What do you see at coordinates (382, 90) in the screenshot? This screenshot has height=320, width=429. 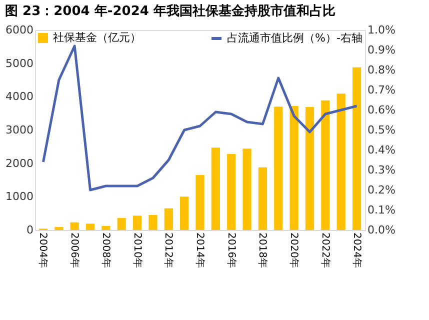 I see `y2-tick-label: 0.7%` at bounding box center [382, 90].